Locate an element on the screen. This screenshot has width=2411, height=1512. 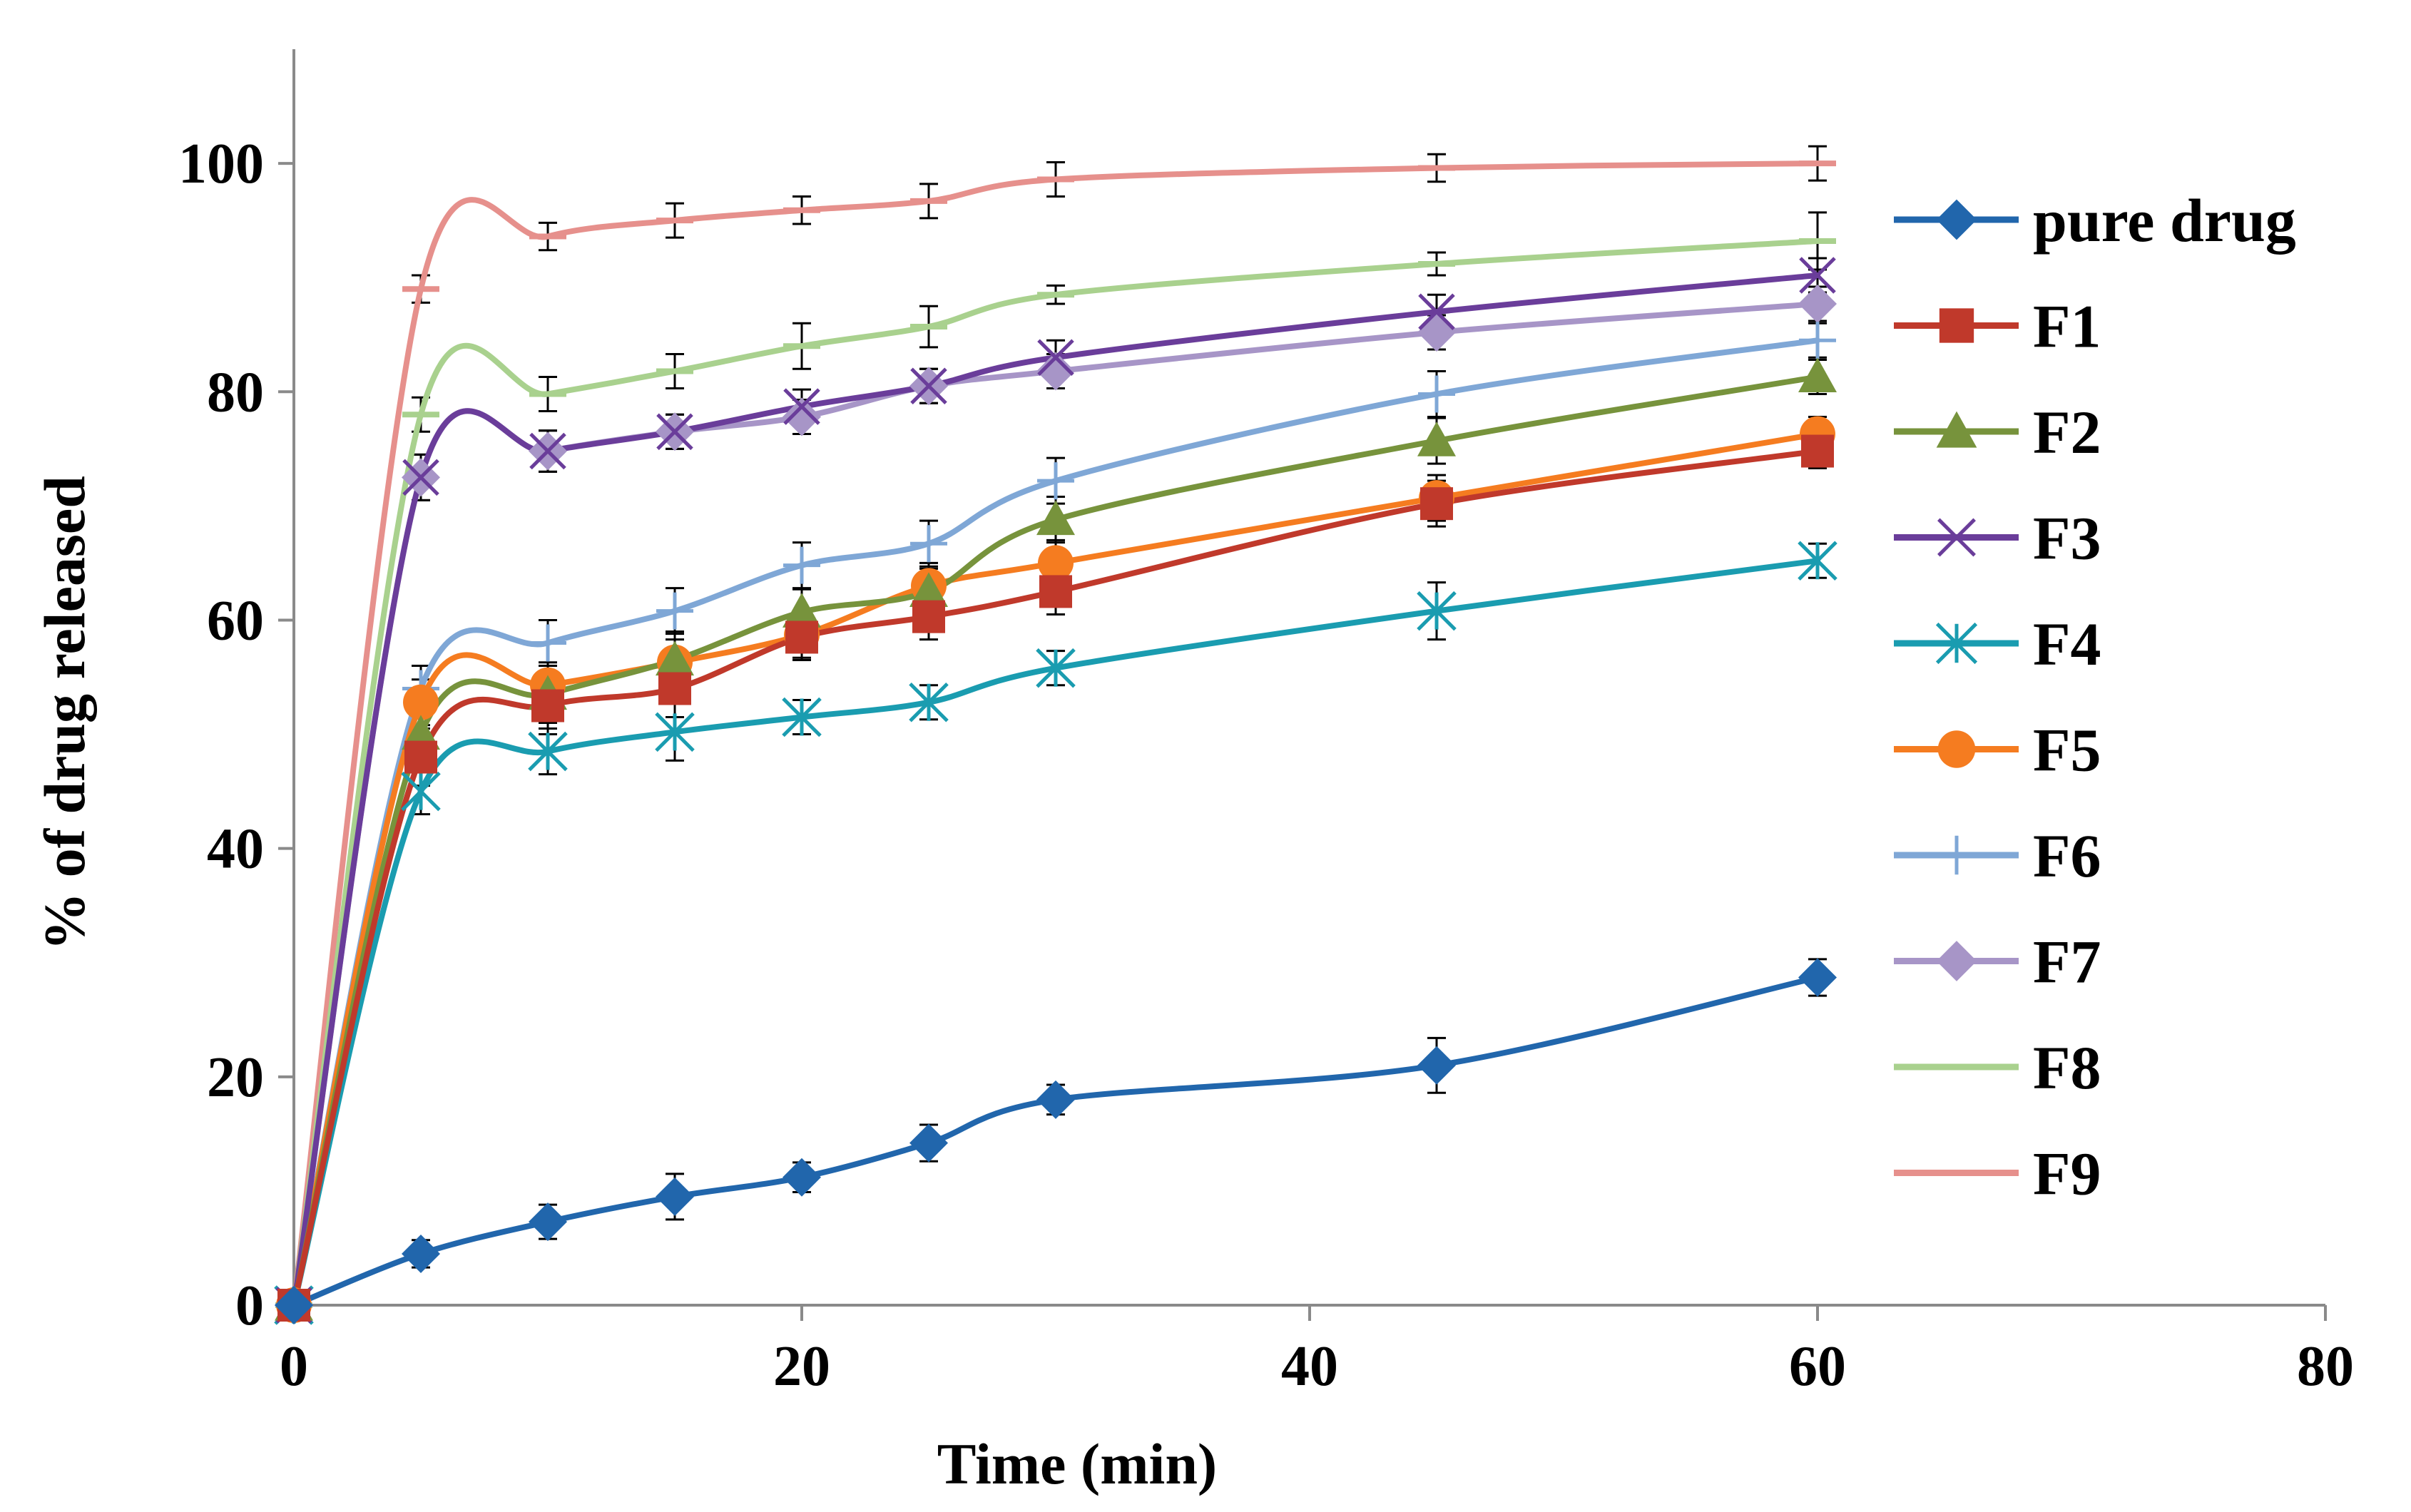
y-tick-label: 20 is located at coordinates (235, 1077).